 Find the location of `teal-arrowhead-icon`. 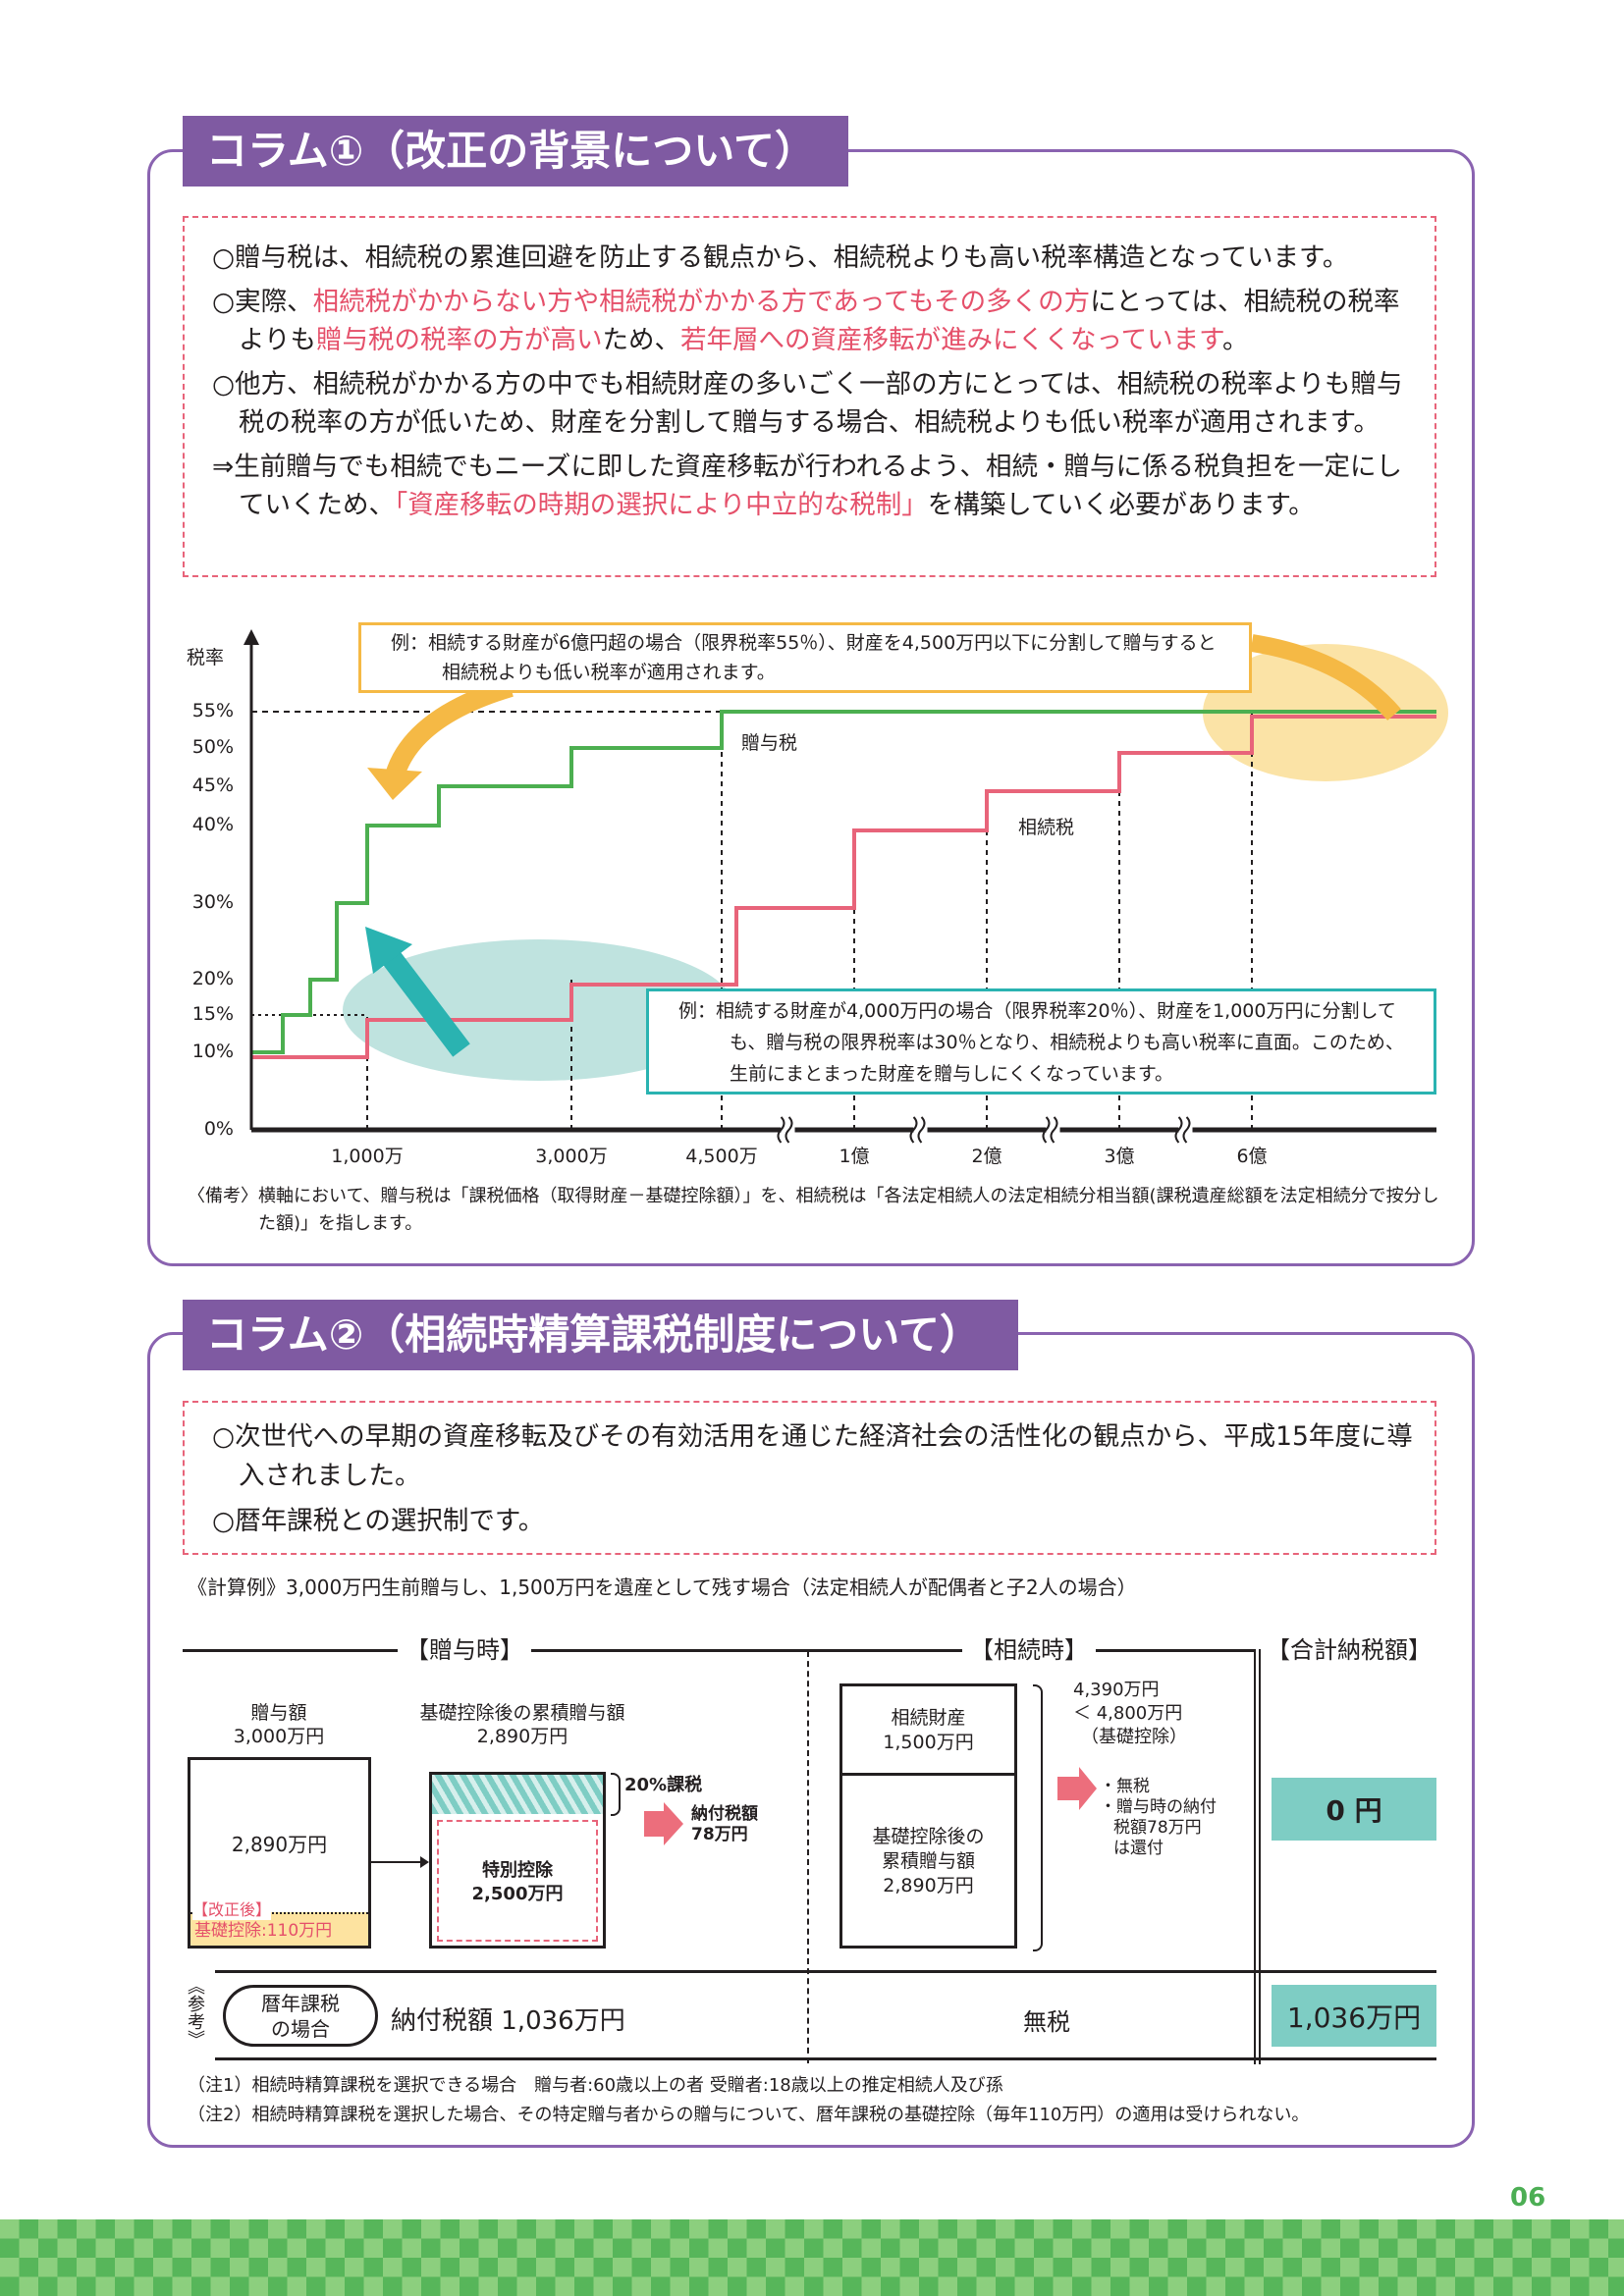

teal-arrowhead-icon is located at coordinates (388, 950).